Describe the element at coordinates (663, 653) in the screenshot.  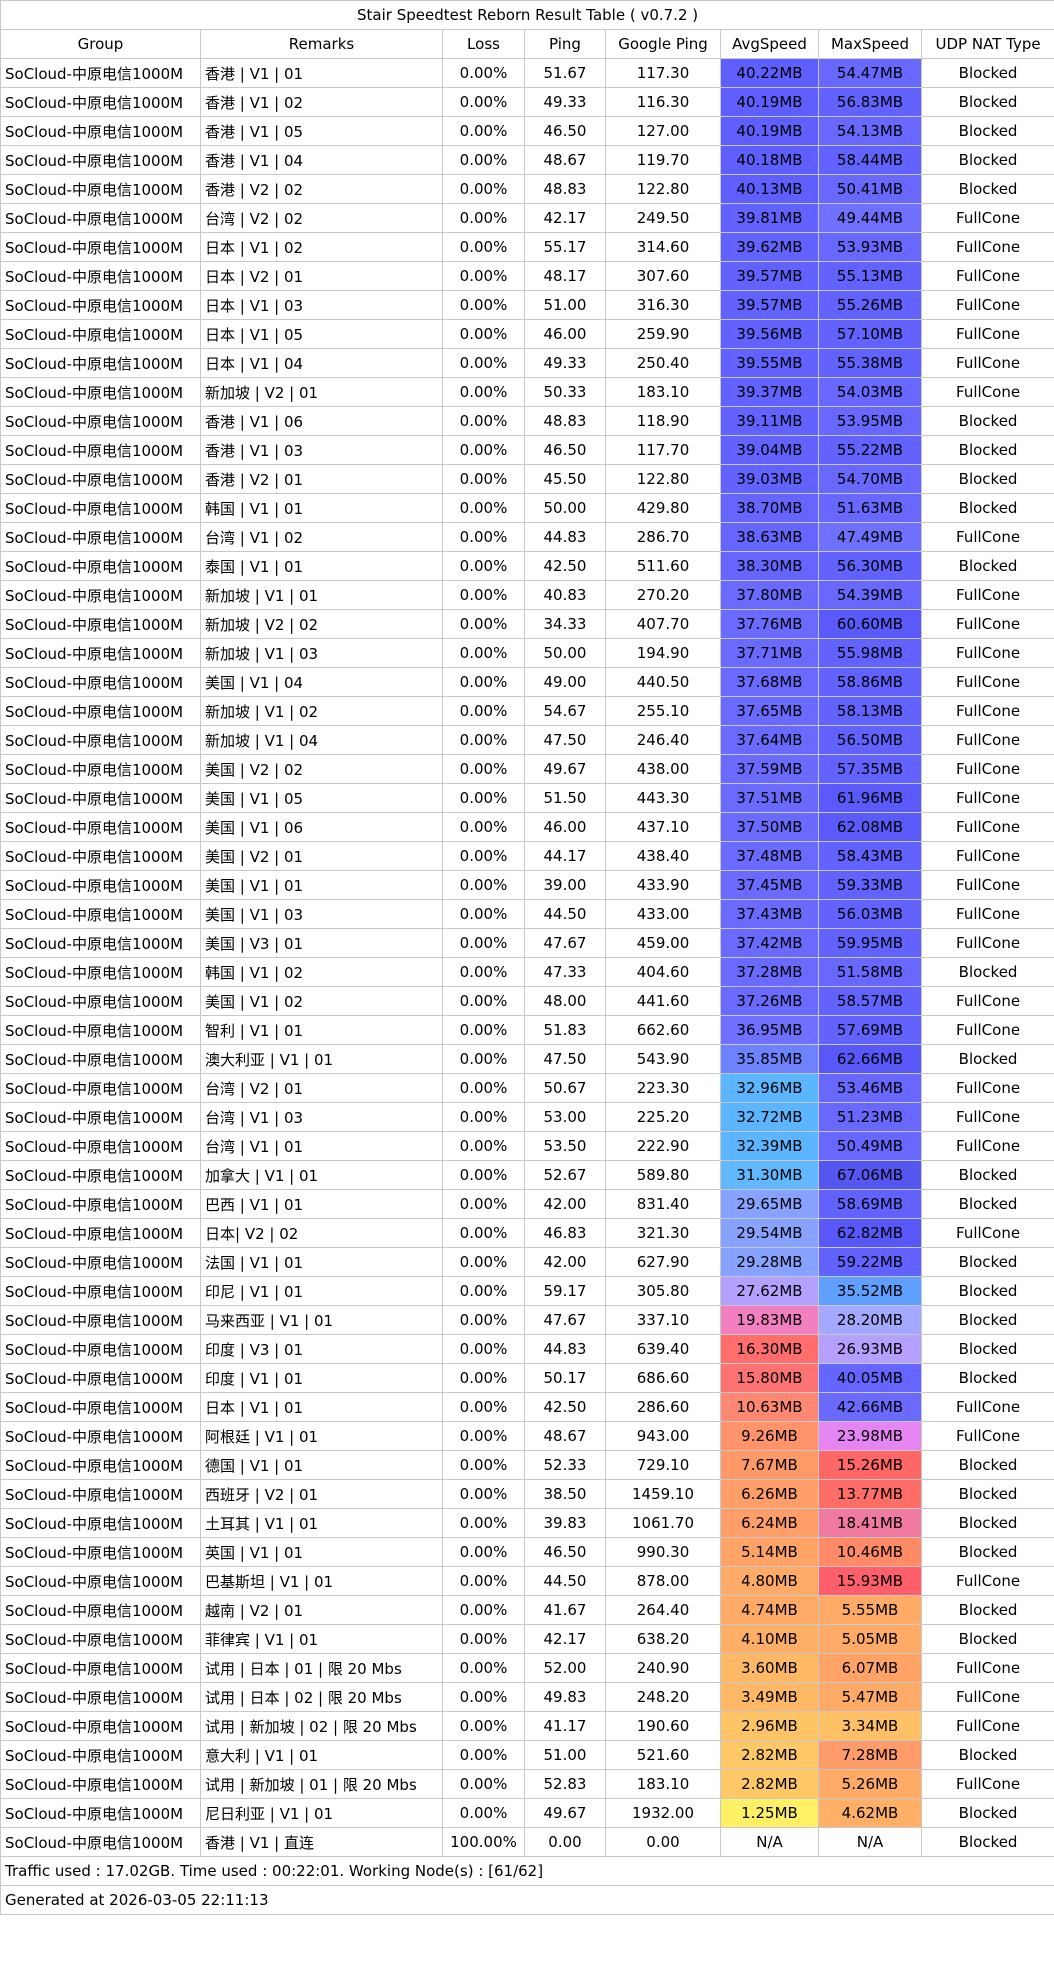
I see `cell: 194.90` at that location.